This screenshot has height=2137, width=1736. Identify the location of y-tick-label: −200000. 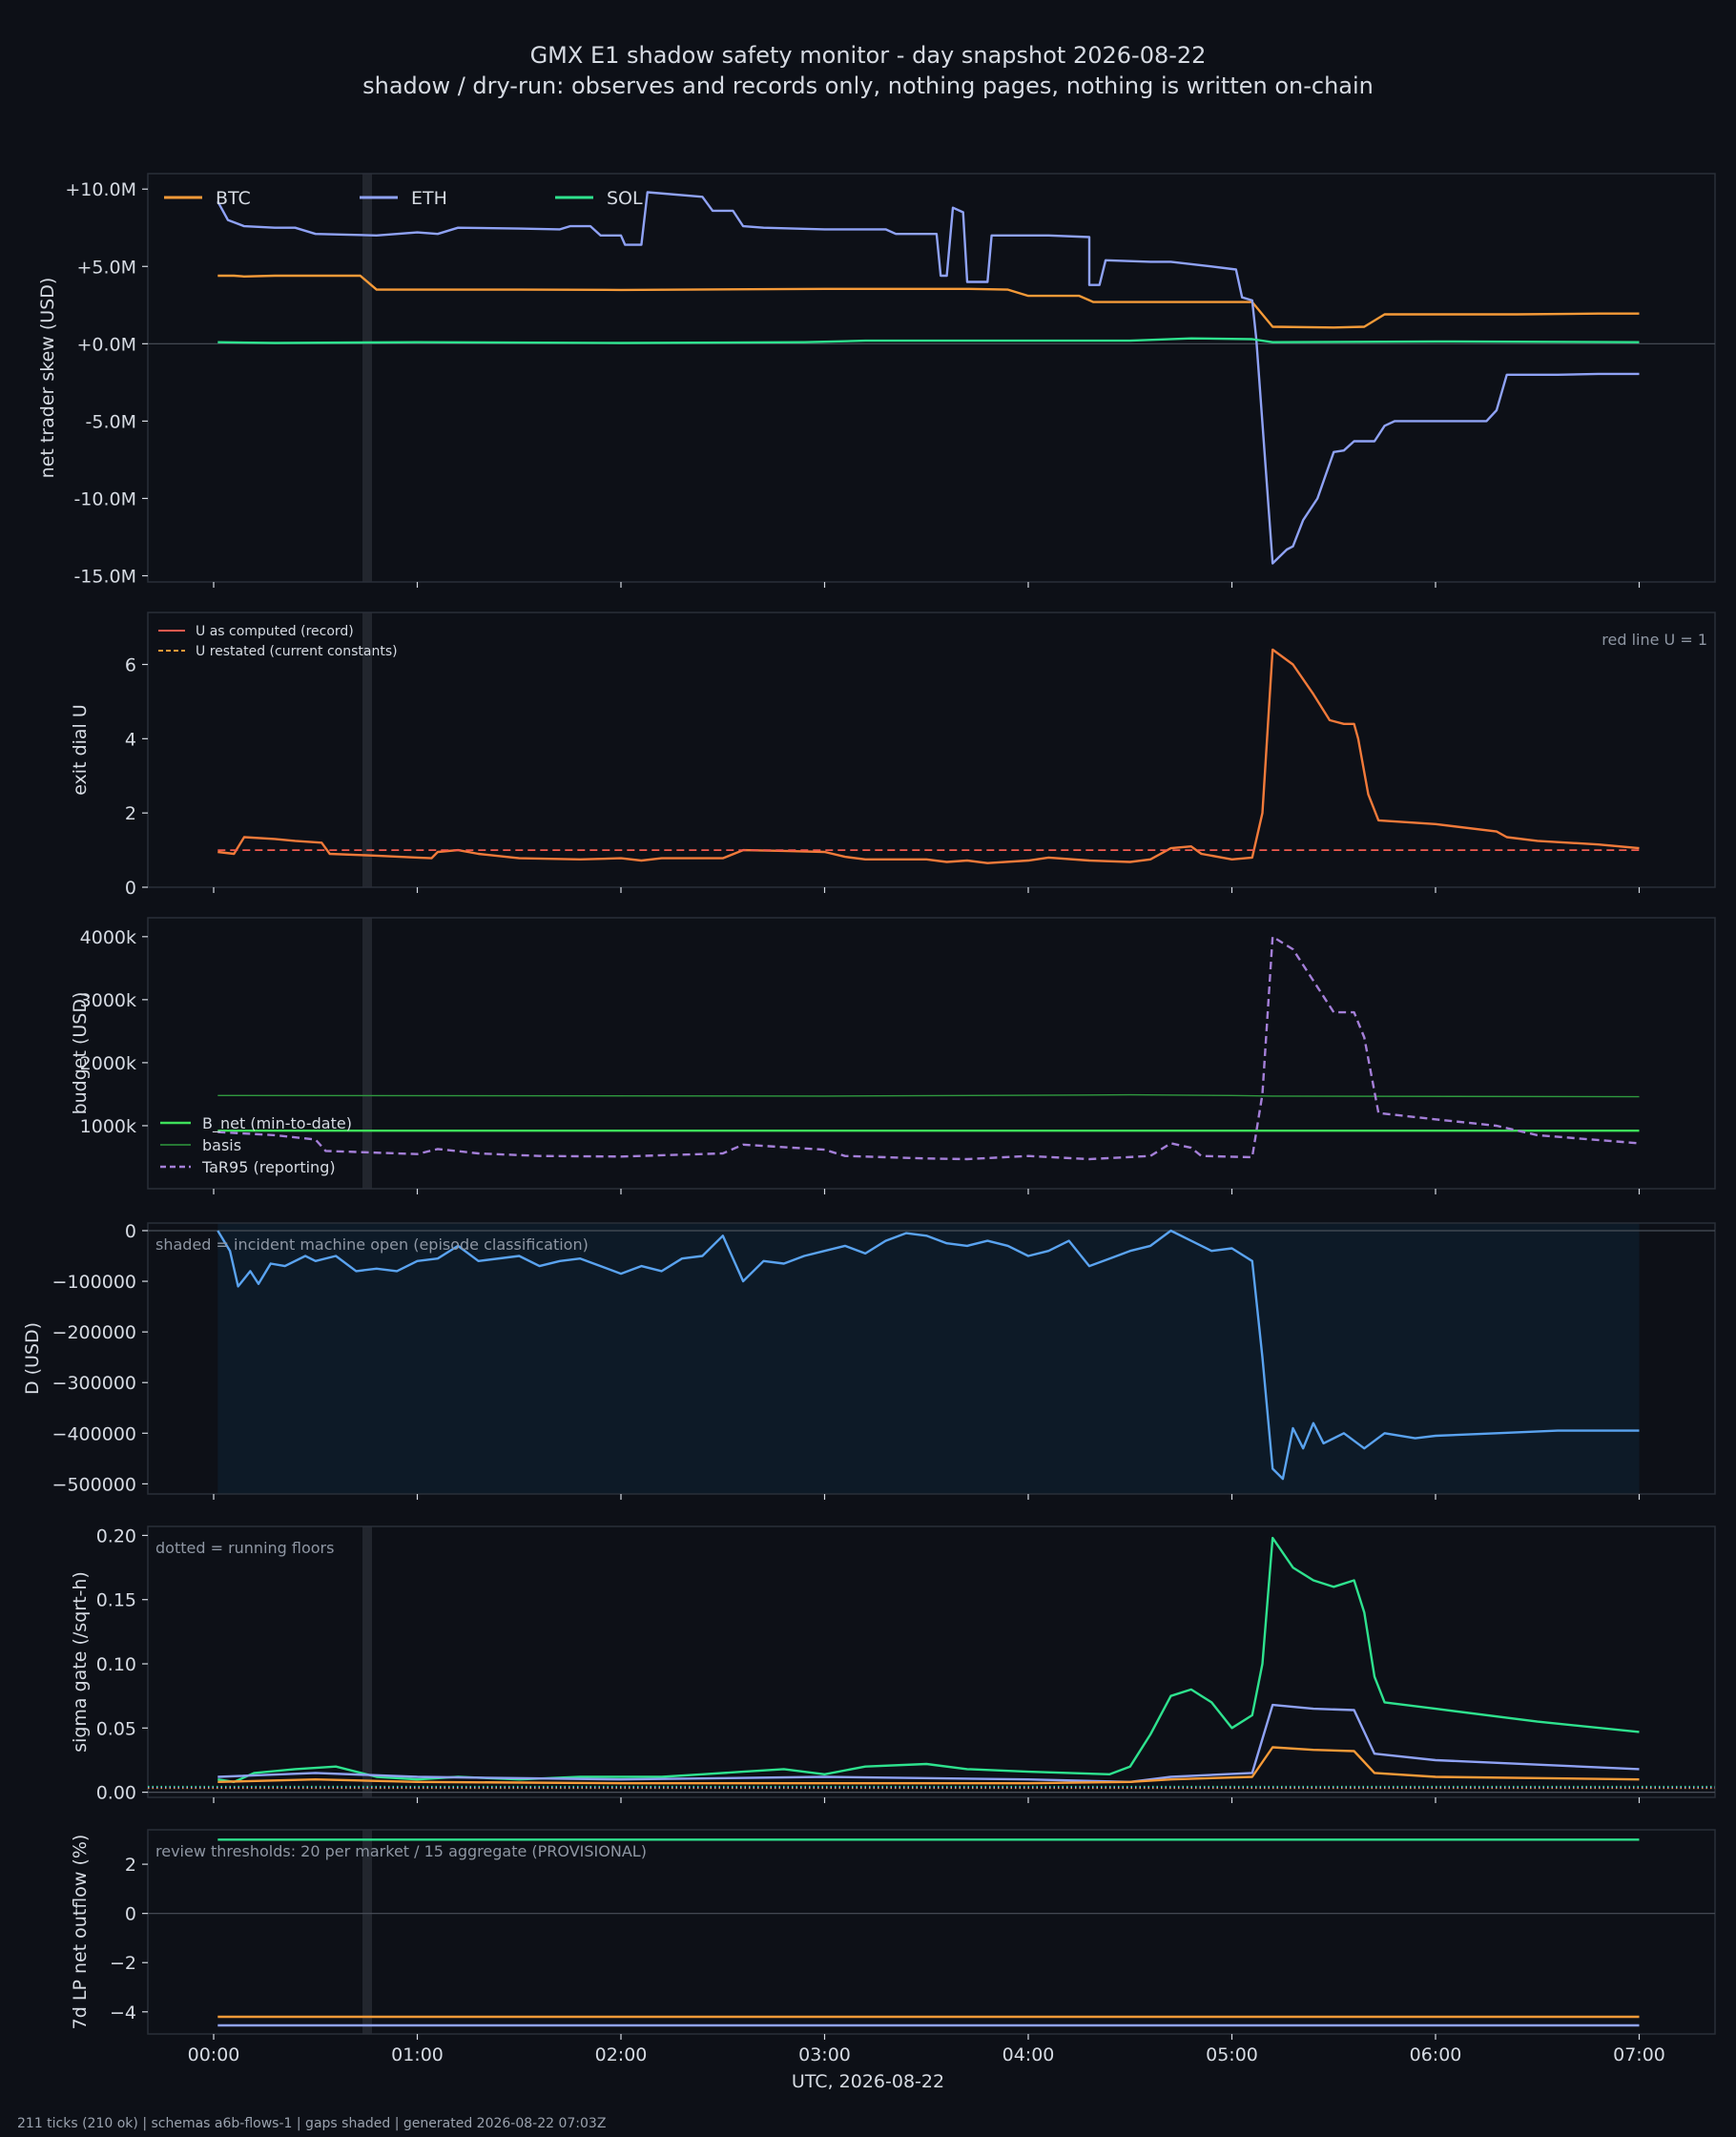
(94, 1332).